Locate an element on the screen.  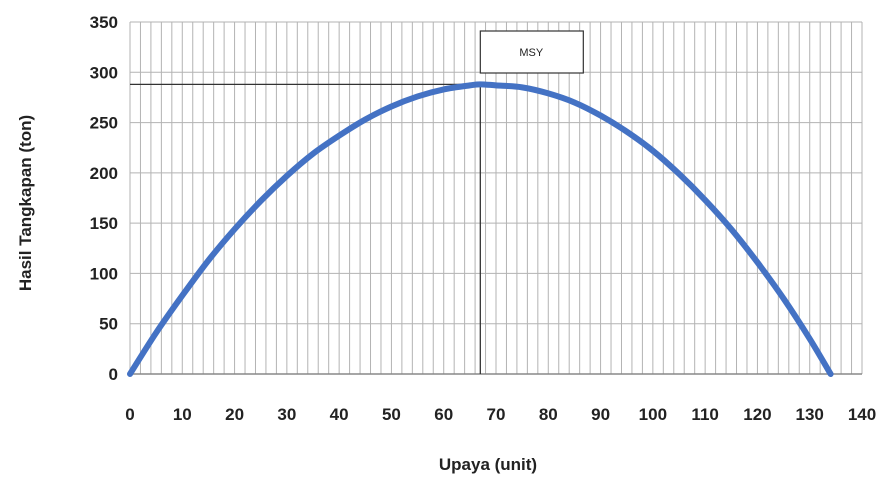
x-tick-label: 120 is located at coordinates (757, 414).